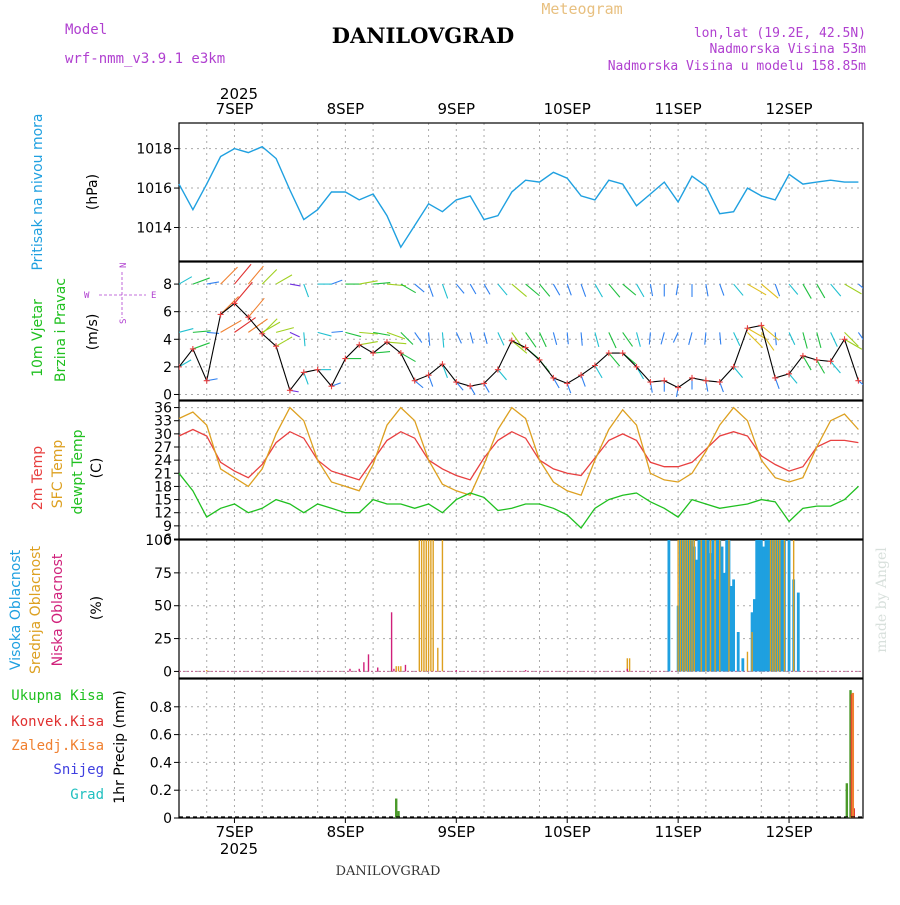 Image resolution: width=900 pixels, height=905 pixels. What do you see at coordinates (36, 610) in the screenshot?
I see `cloud-mid-ylabel: Srednja Oblacnost` at bounding box center [36, 610].